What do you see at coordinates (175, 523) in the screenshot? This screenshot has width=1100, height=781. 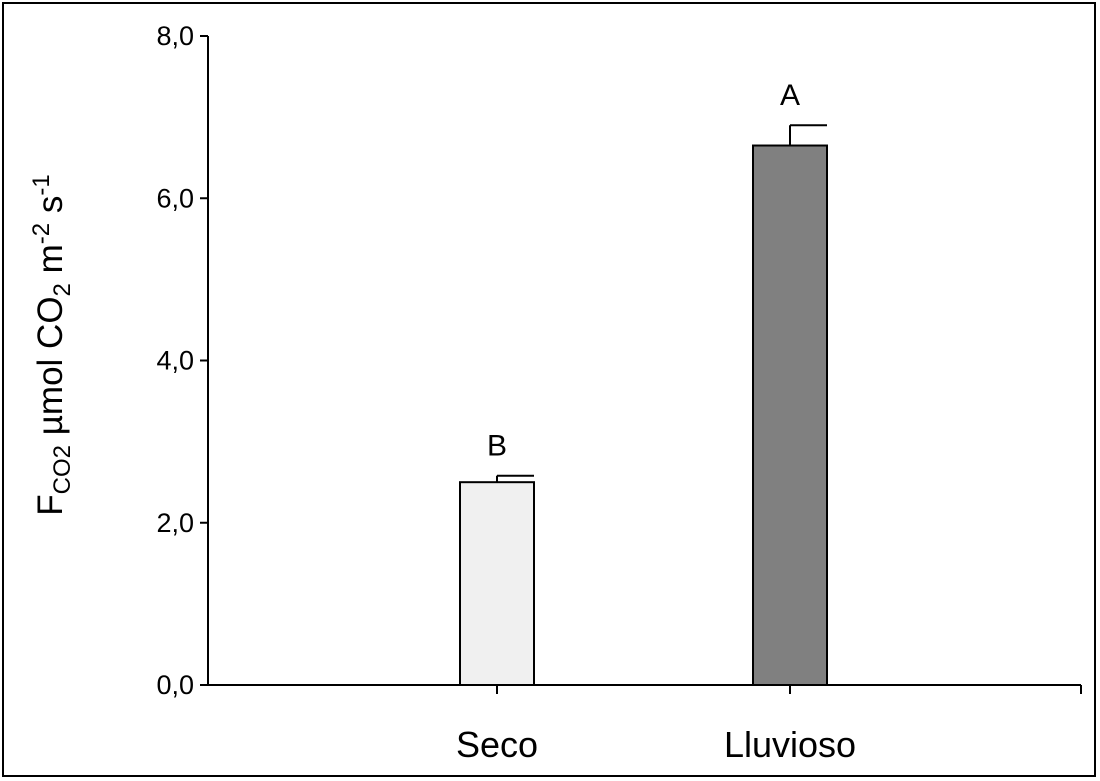 I see `y-tick-label: 2,0` at bounding box center [175, 523].